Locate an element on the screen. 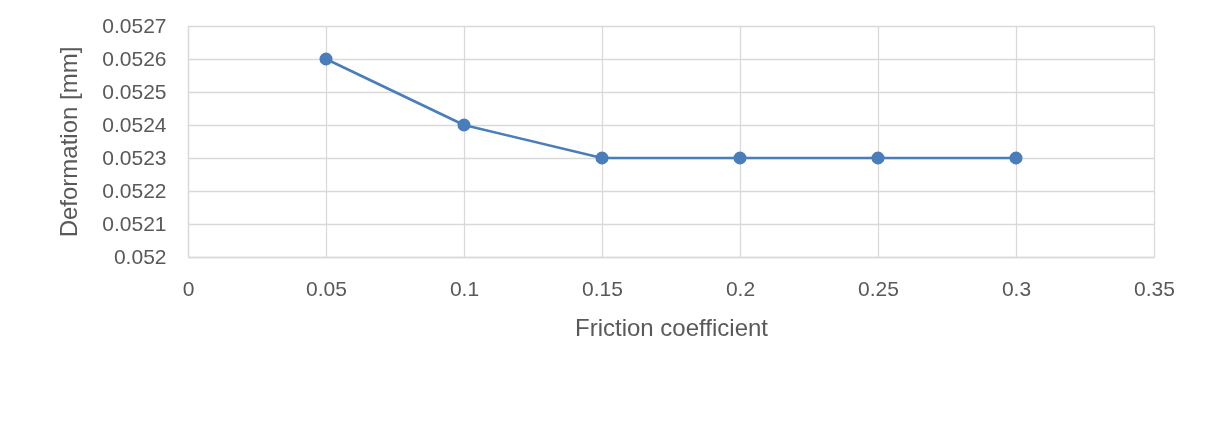 This screenshot has height=425, width=1209. y-tick-label: 0.0525 is located at coordinates (134, 91).